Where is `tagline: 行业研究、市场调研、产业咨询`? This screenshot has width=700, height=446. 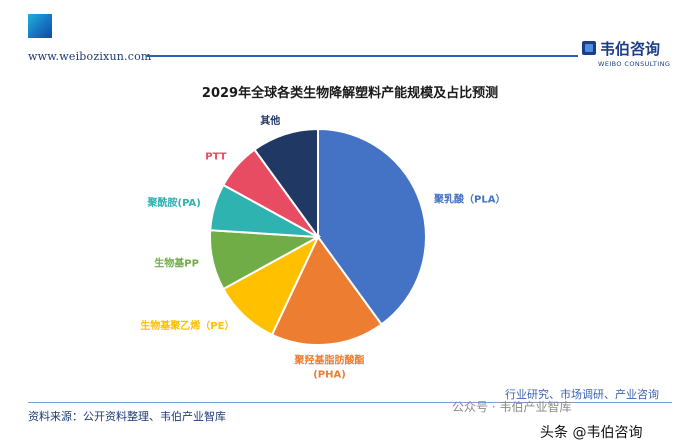 tagline: 行业研究、市场调研、产业咨询 is located at coordinates (582, 394).